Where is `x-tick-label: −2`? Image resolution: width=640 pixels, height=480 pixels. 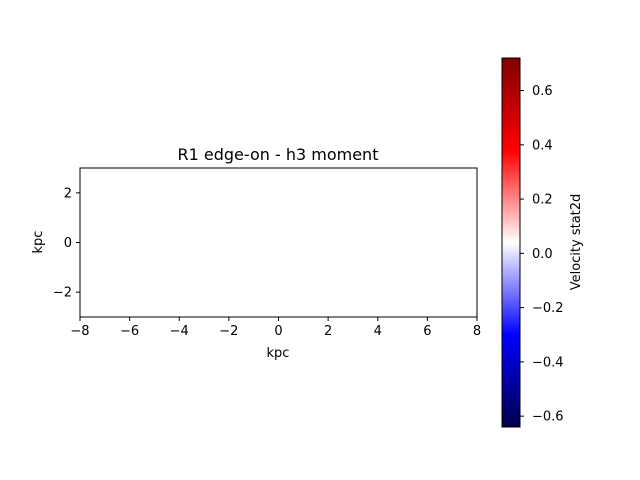 x-tick-label: −2 is located at coordinates (228, 331).